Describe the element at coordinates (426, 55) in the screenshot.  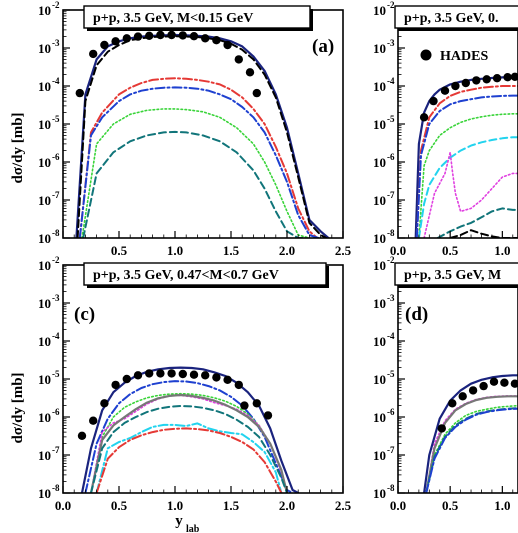
I see `legend-marker` at that location.